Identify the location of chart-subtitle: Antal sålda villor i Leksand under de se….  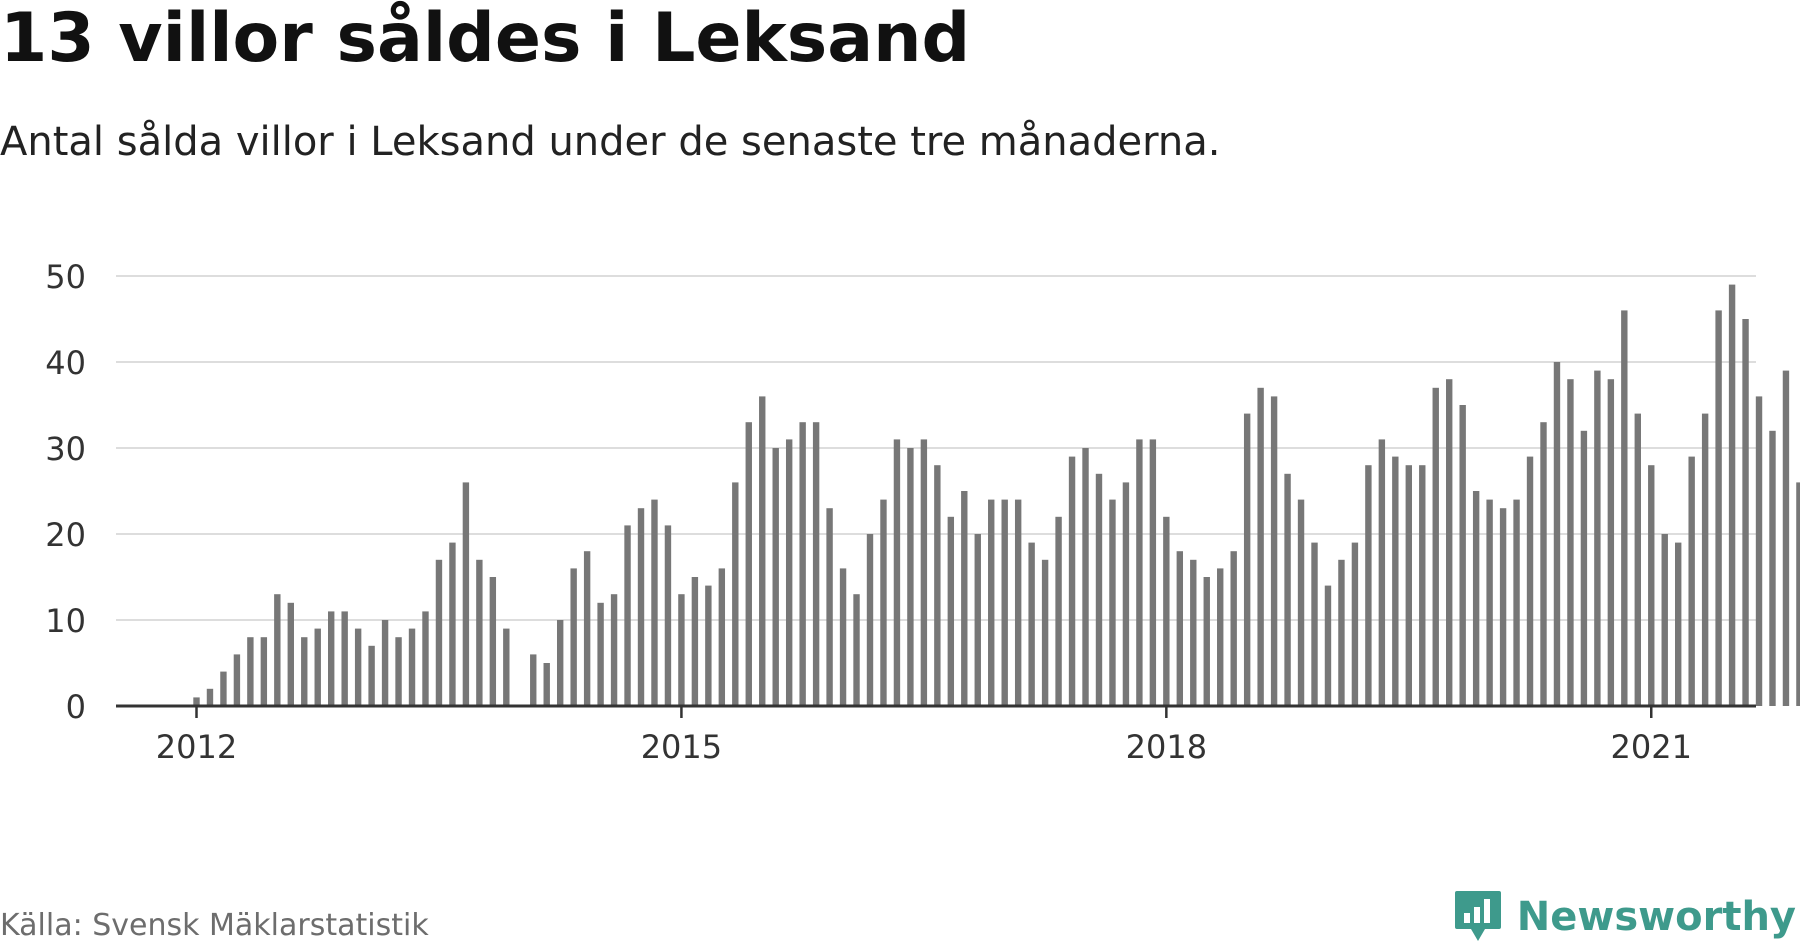
(610, 142).